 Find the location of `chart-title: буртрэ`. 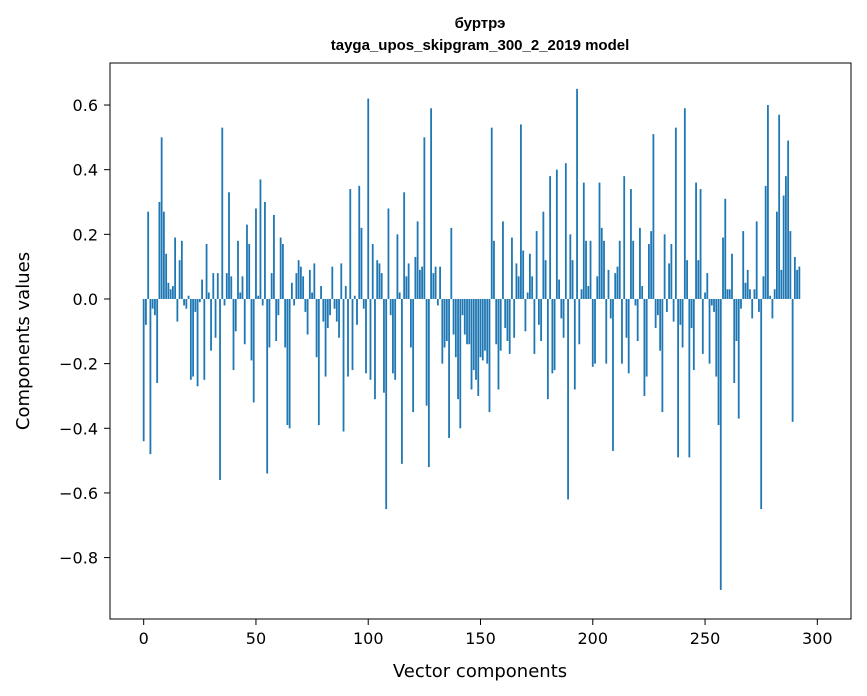

chart-title: буртрэ is located at coordinates (480, 23).